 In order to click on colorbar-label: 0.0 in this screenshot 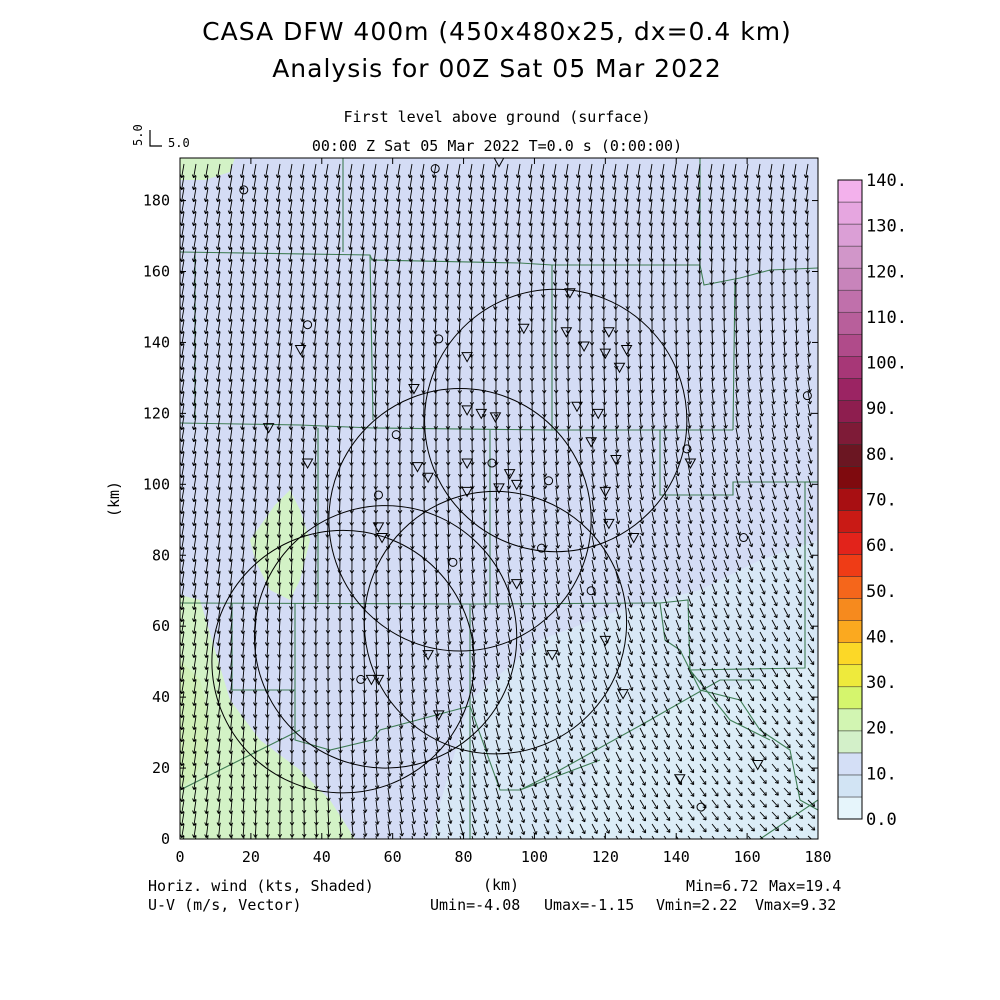, I will do `click(881, 820)`.